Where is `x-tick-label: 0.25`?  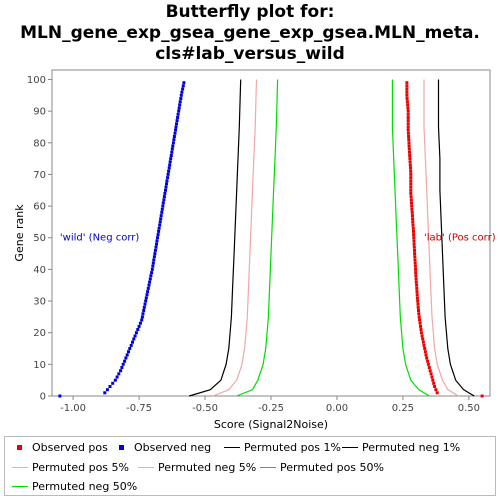 x-tick-label: 0.25 is located at coordinates (403, 408).